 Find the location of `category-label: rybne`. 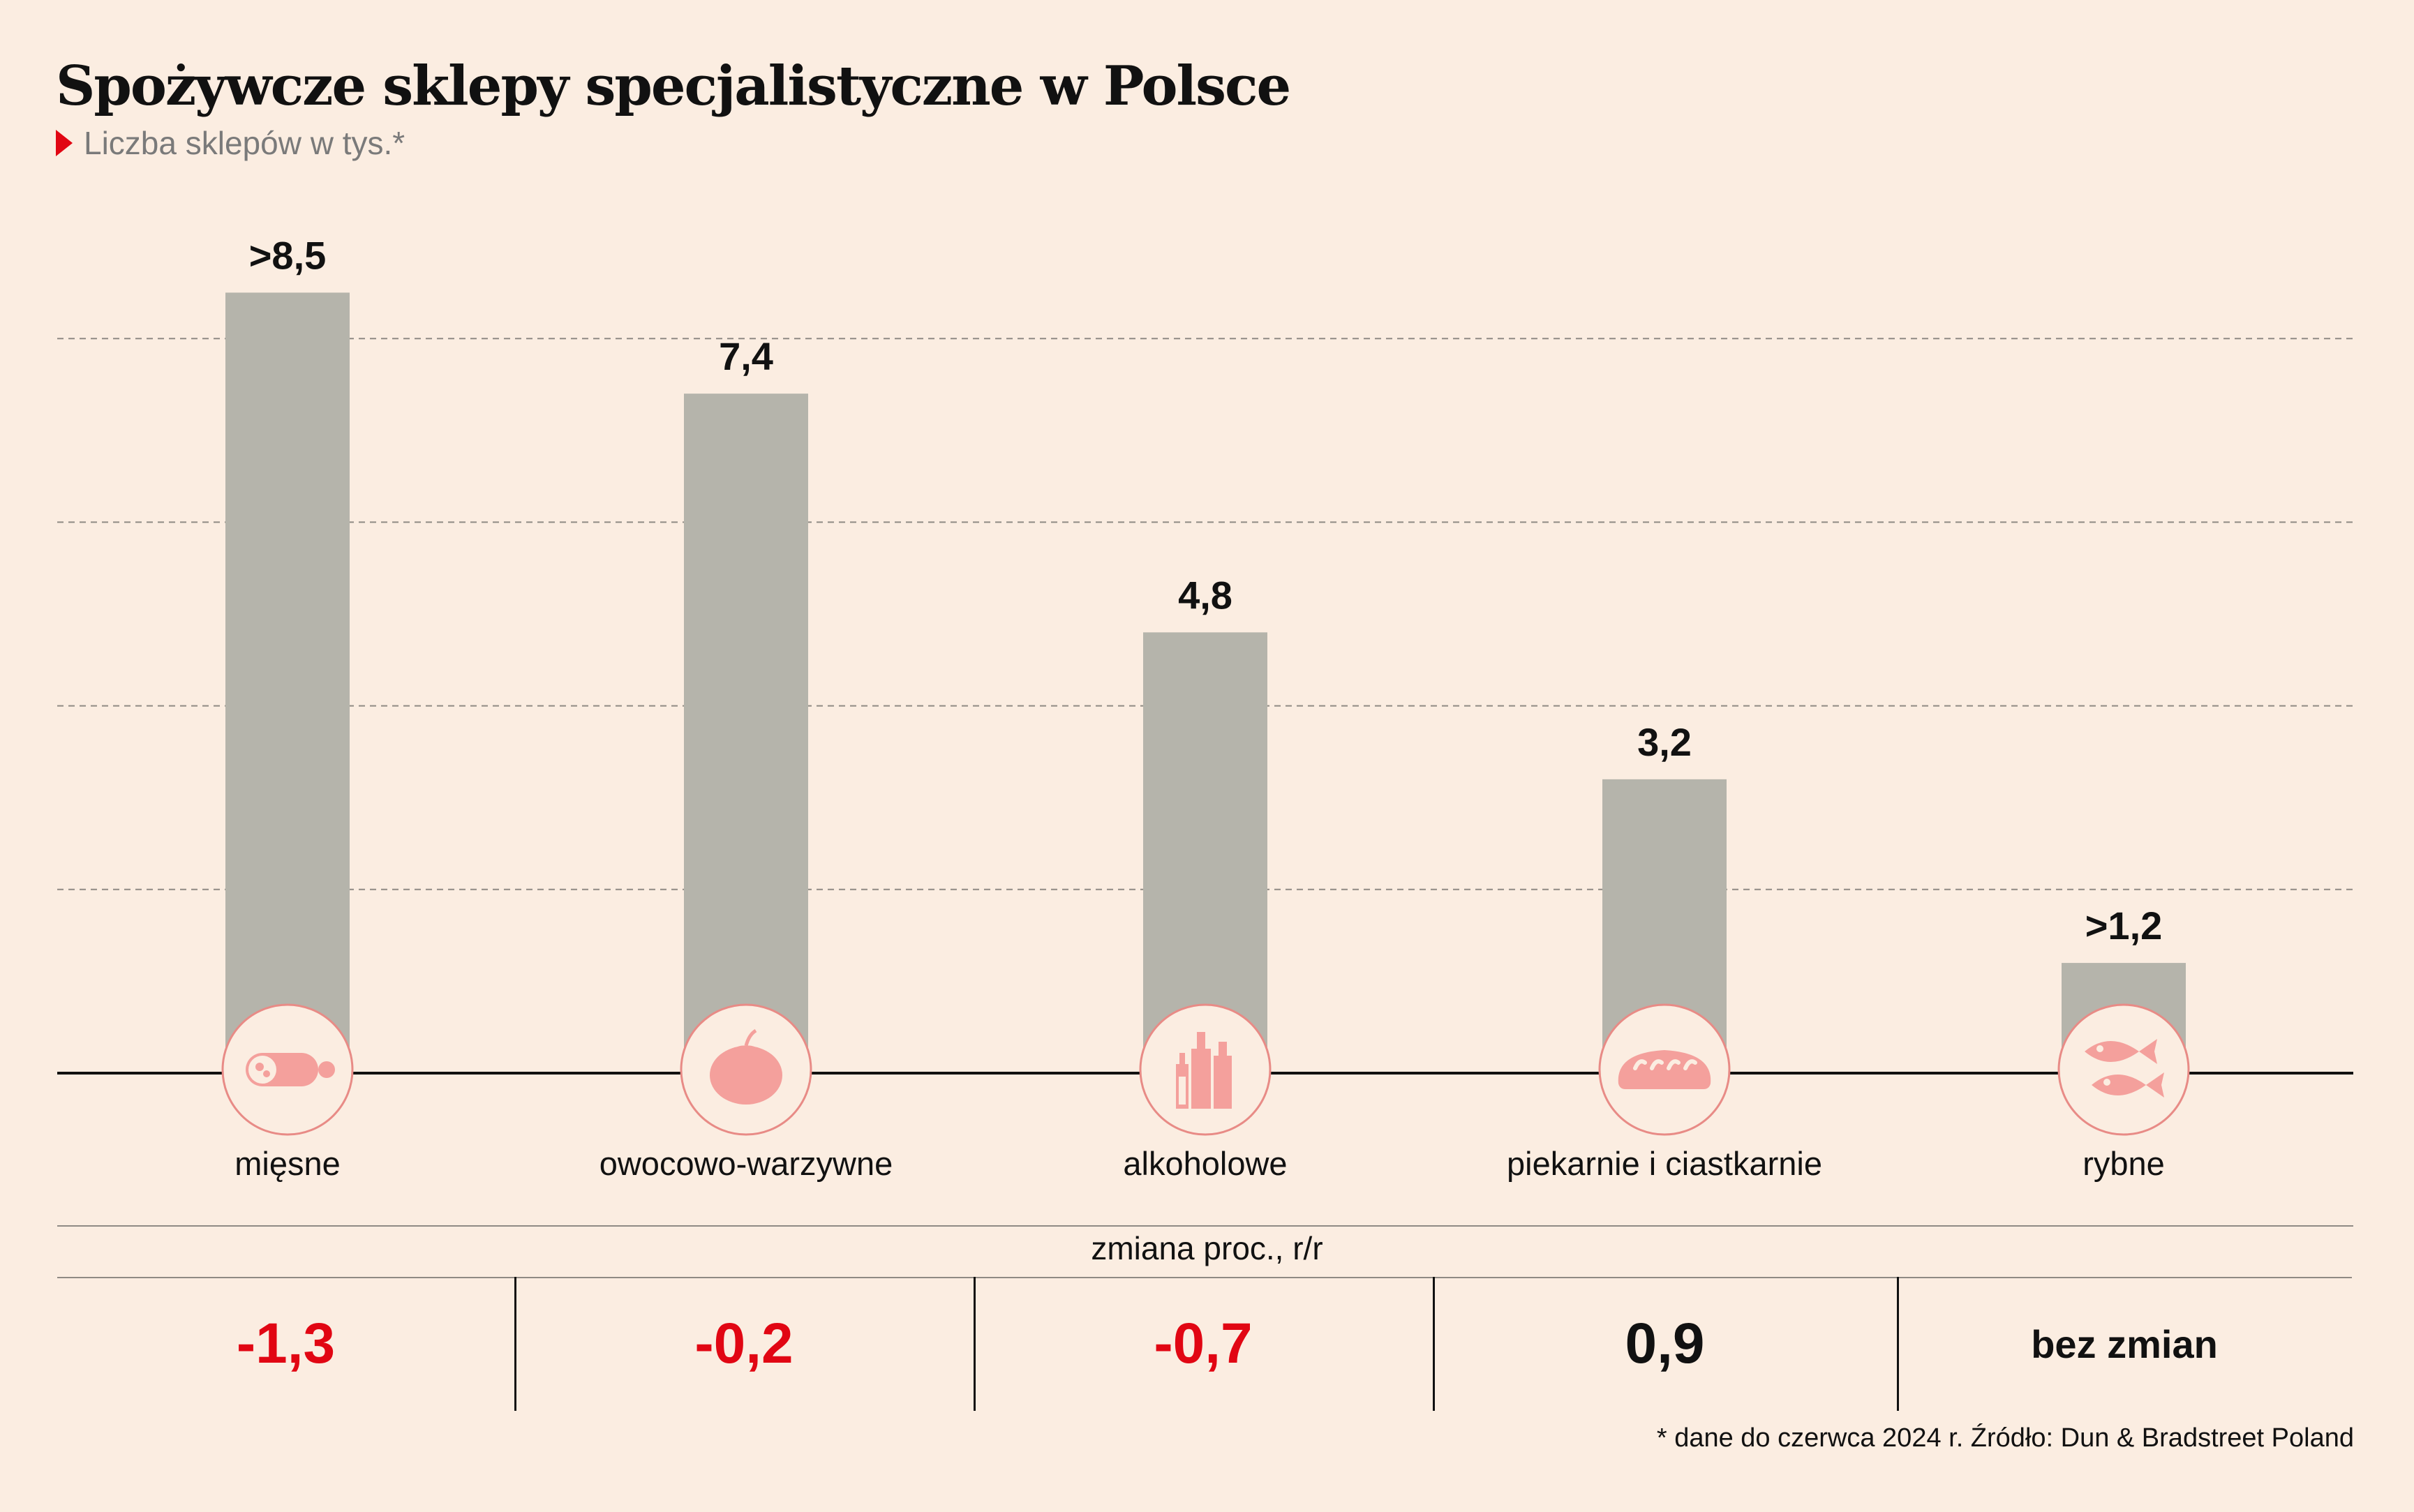

category-label: rybne is located at coordinates (2124, 1163).